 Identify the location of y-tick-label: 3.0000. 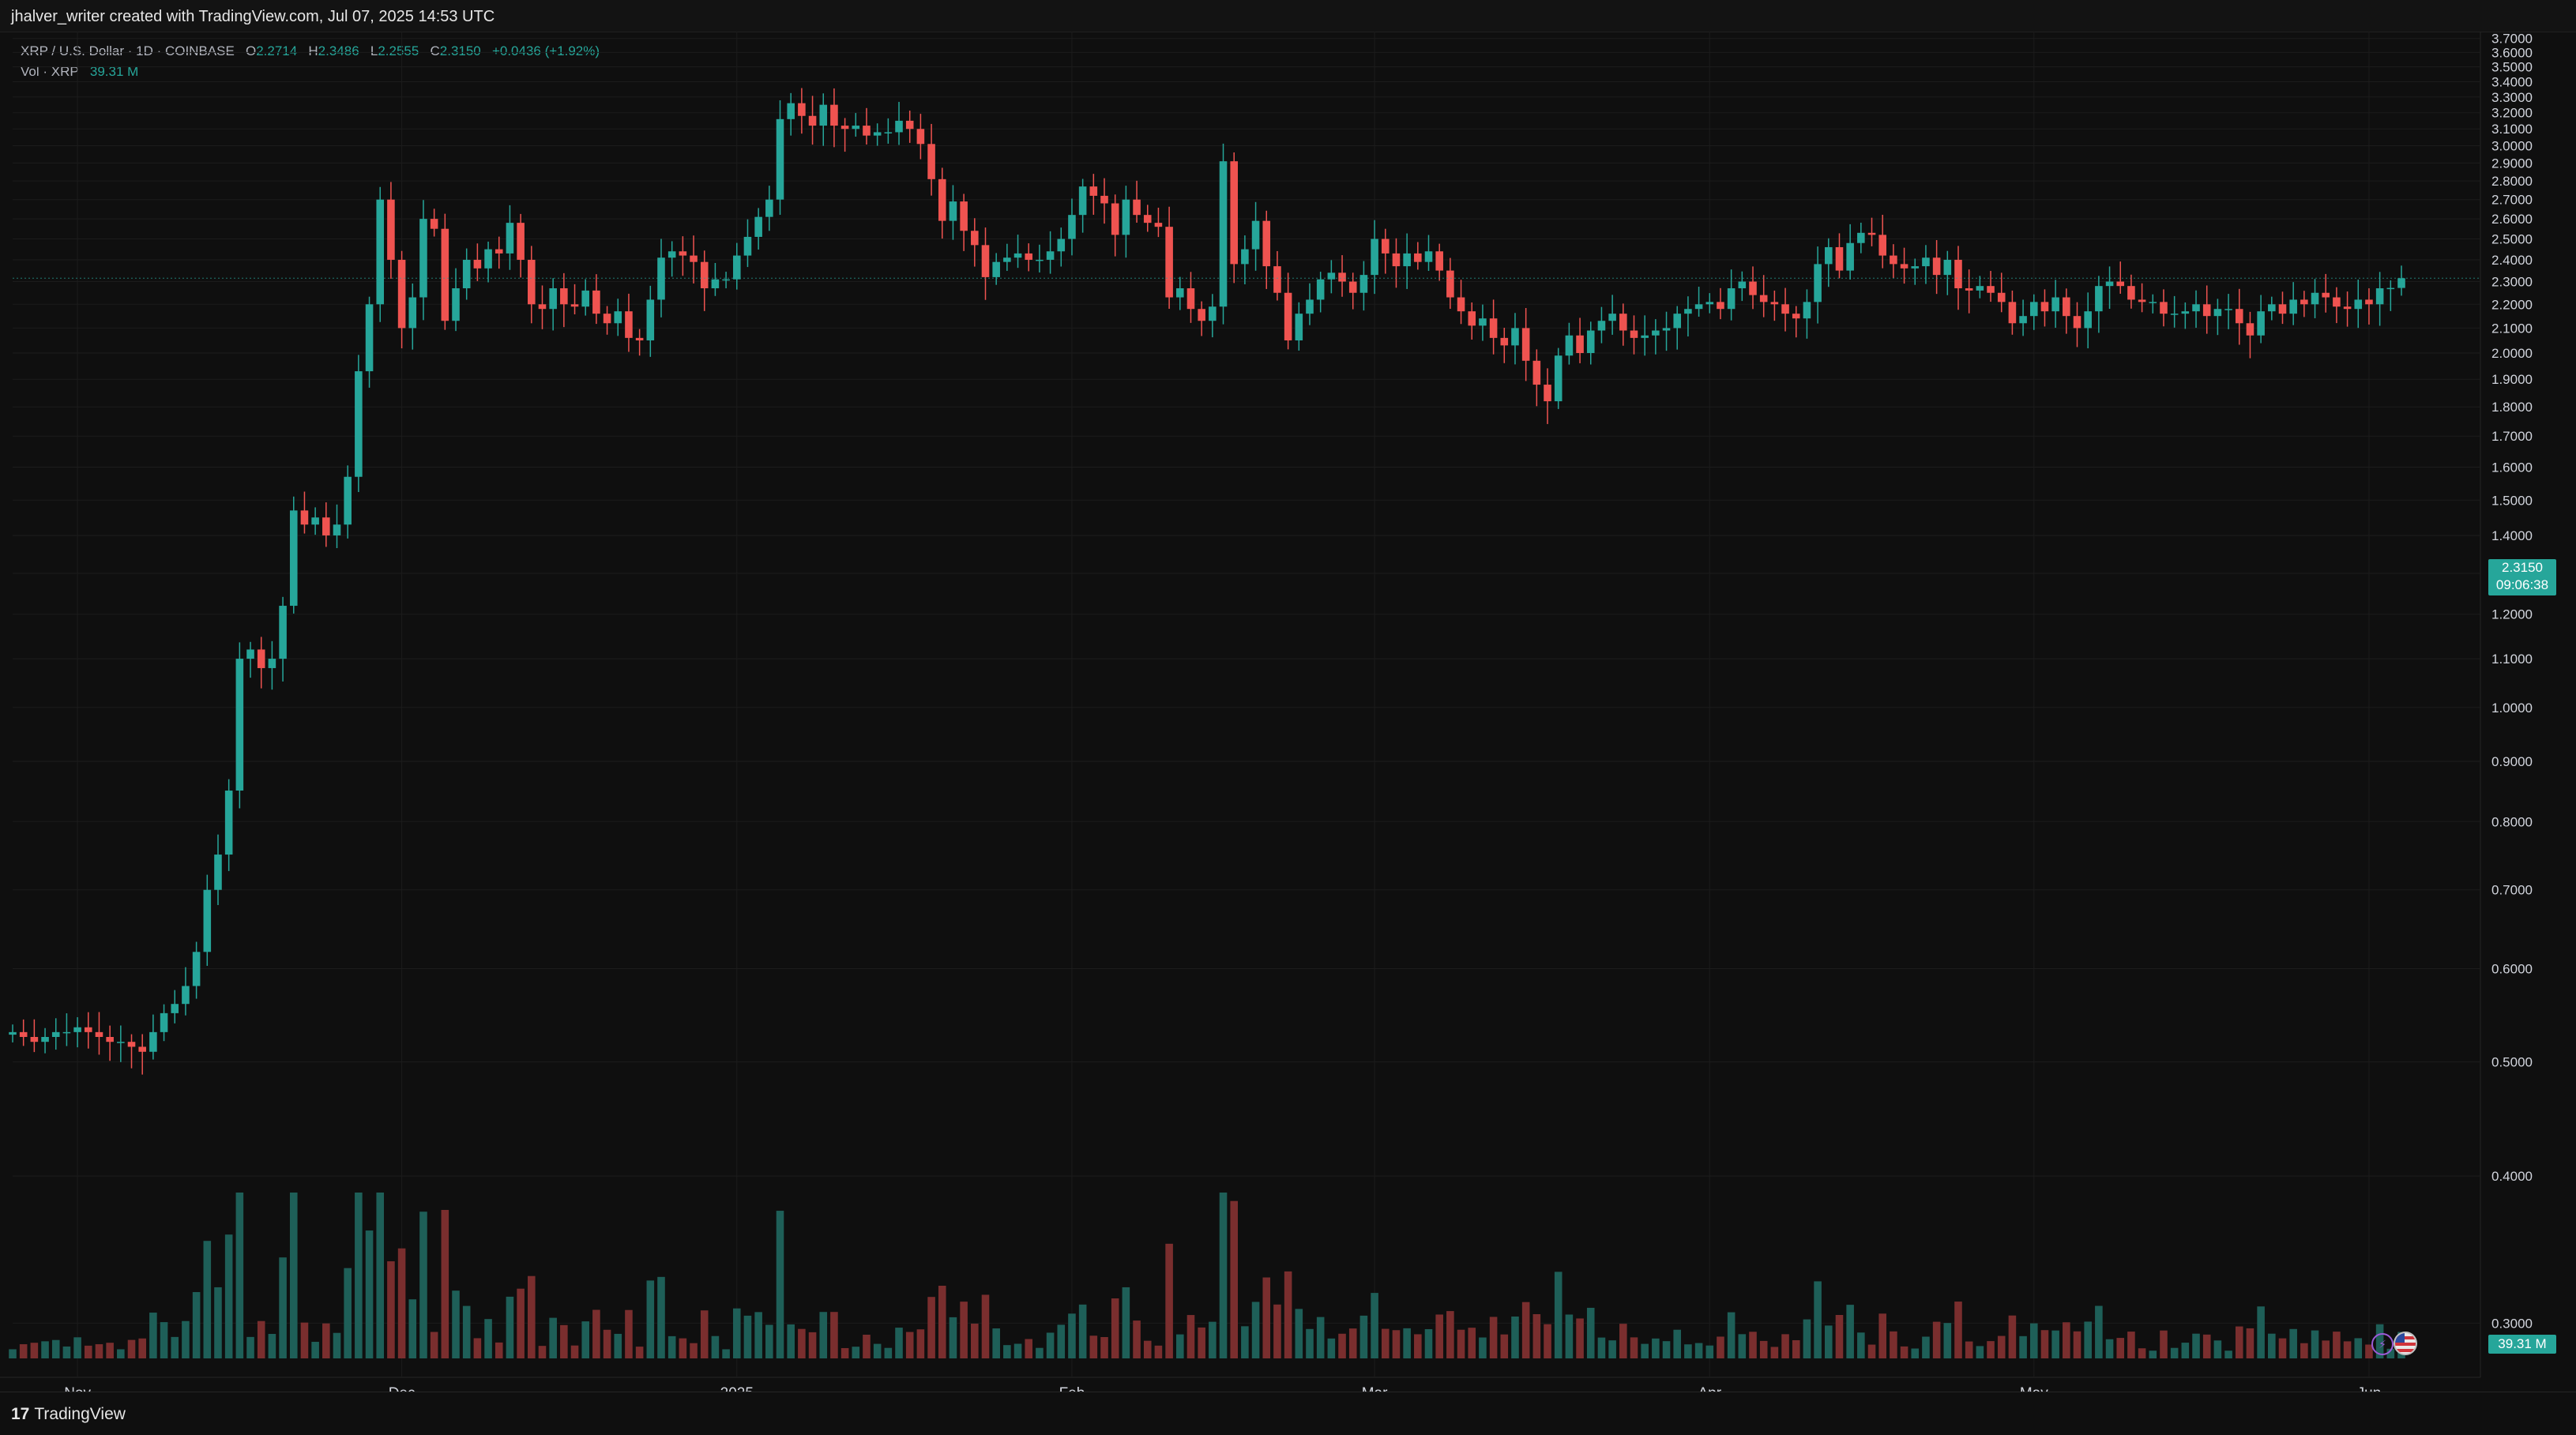
(2512, 145).